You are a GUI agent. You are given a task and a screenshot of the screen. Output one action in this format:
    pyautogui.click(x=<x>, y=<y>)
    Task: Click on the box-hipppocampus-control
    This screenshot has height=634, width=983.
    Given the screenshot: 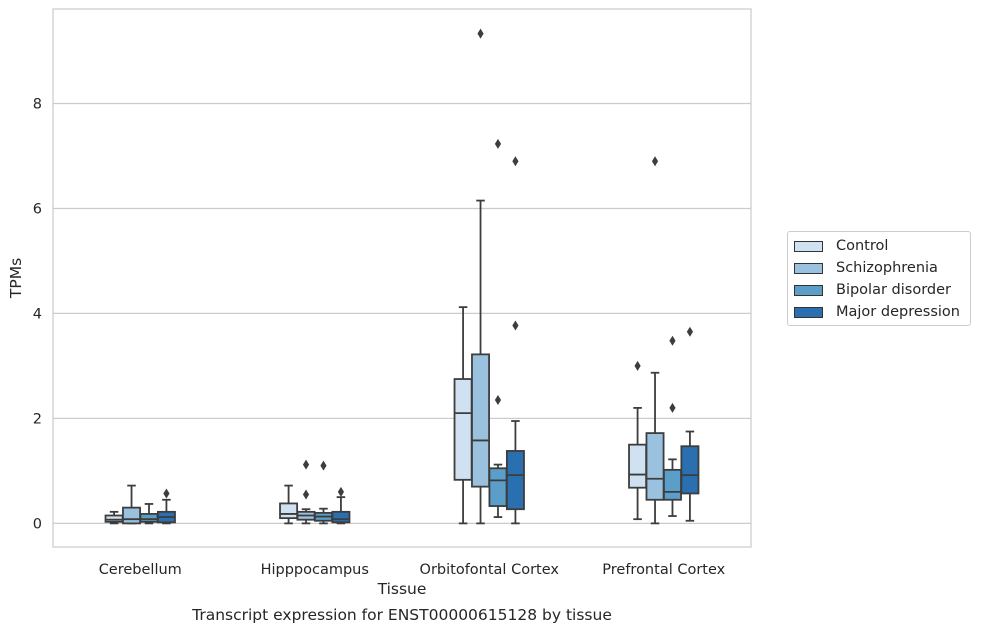 What is the action you would take?
    pyautogui.click(x=289, y=504)
    